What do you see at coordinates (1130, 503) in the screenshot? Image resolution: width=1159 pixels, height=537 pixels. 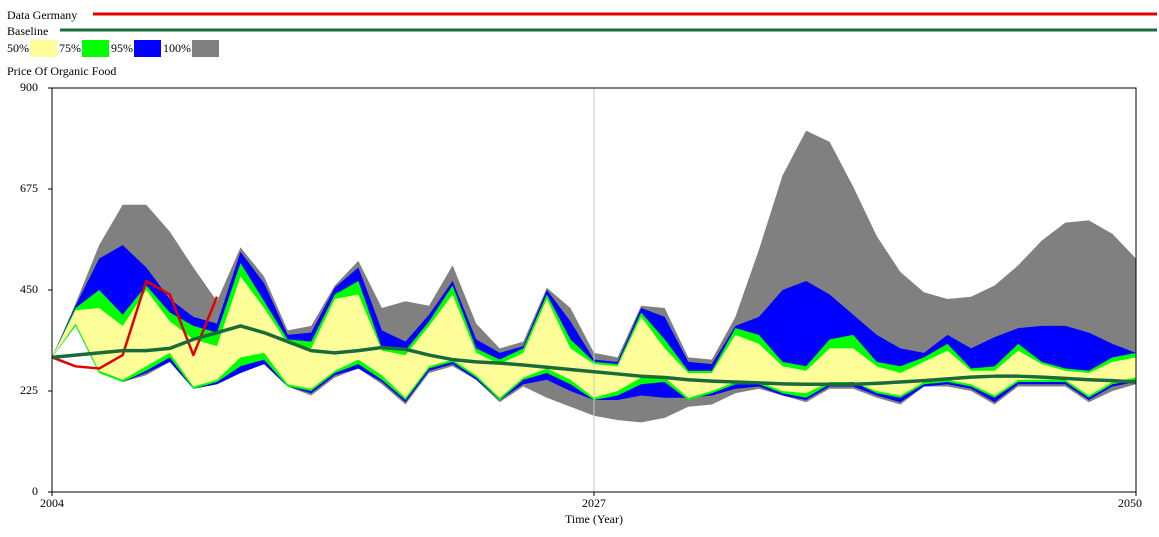 I see `x-tick-label: 2050` at bounding box center [1130, 503].